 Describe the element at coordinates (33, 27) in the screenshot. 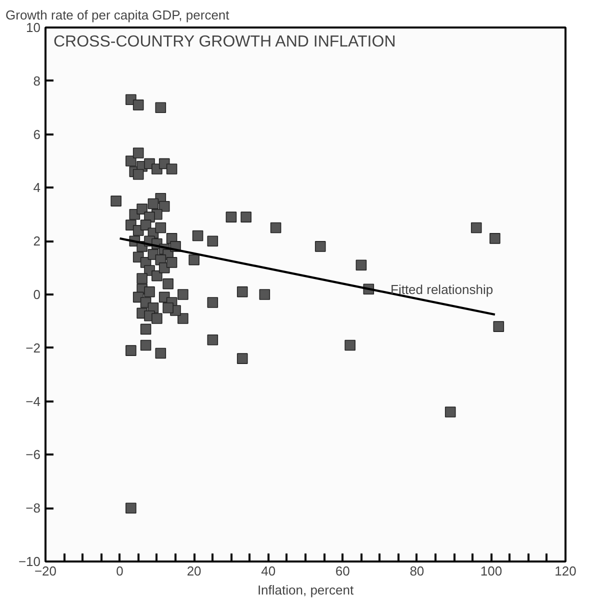

I see `y-tick-label: 10` at that location.